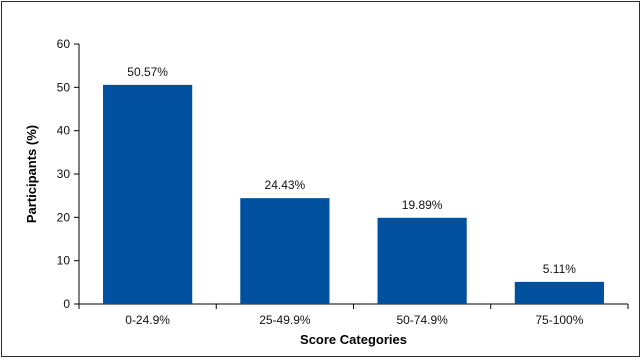 The image size is (643, 360). Describe the element at coordinates (64, 174) in the screenshot. I see `y-tick-label: 30` at that location.